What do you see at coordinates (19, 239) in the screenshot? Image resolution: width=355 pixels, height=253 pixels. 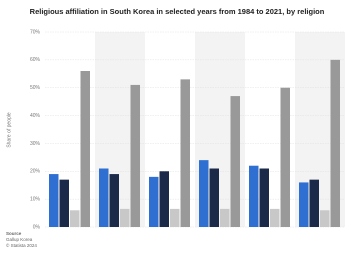 I see `source-line: Gallup Korea` at bounding box center [19, 239].